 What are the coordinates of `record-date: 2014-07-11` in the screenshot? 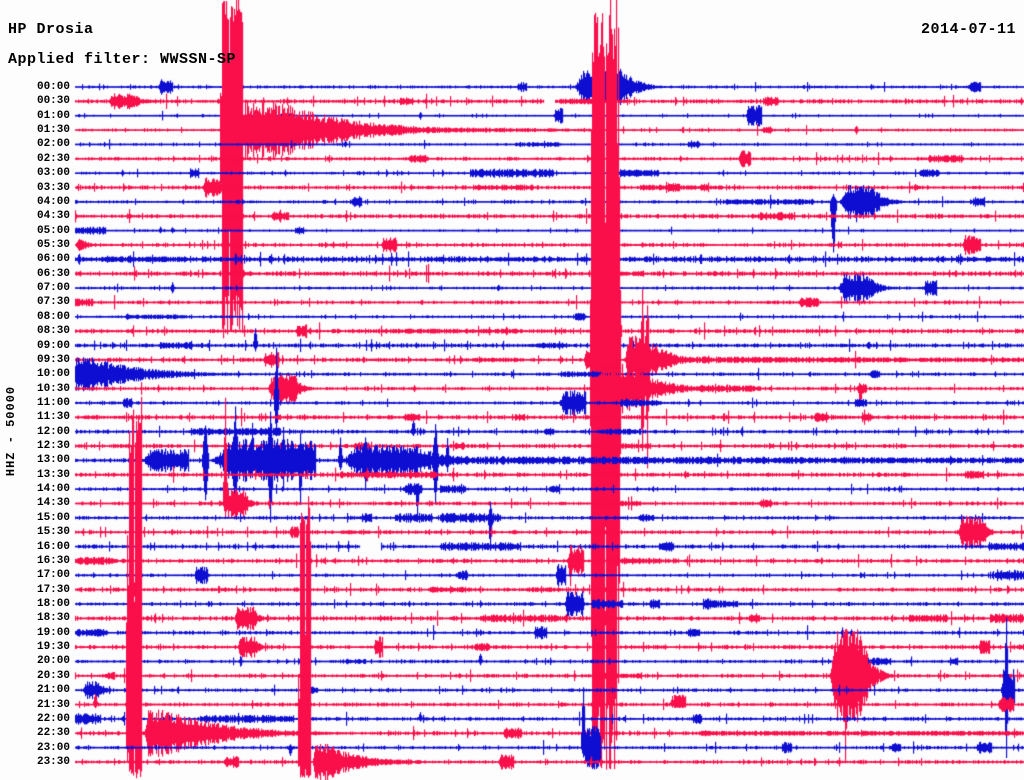 It's located at (968, 29).